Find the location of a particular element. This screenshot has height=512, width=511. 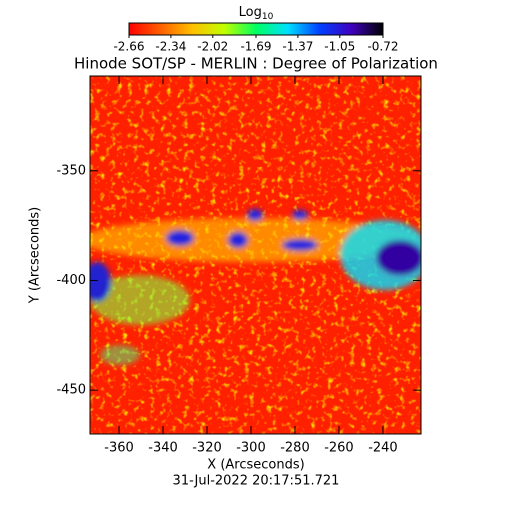

x-tick-label: -280 is located at coordinates (295, 448).